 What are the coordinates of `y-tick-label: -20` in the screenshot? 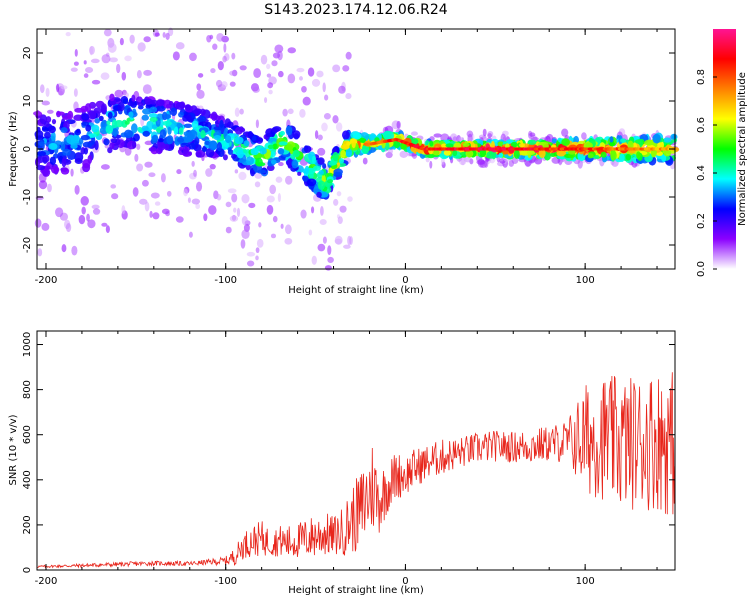 It's located at (27, 245).